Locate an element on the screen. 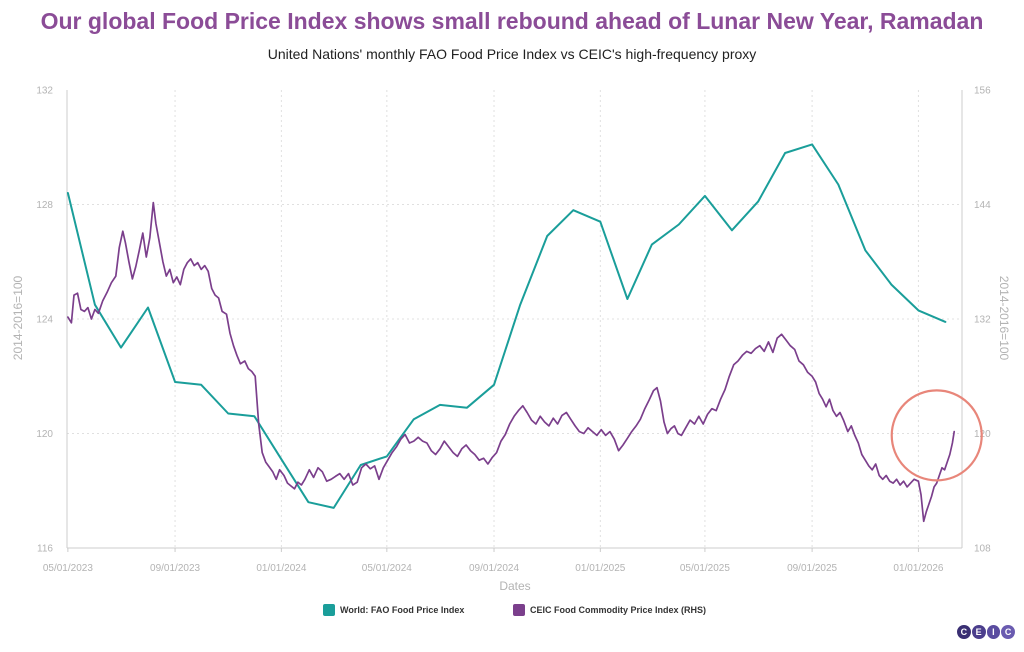 This screenshot has width=1024, height=652. x-tick-label: 05/01/2023 is located at coordinates (68, 568).